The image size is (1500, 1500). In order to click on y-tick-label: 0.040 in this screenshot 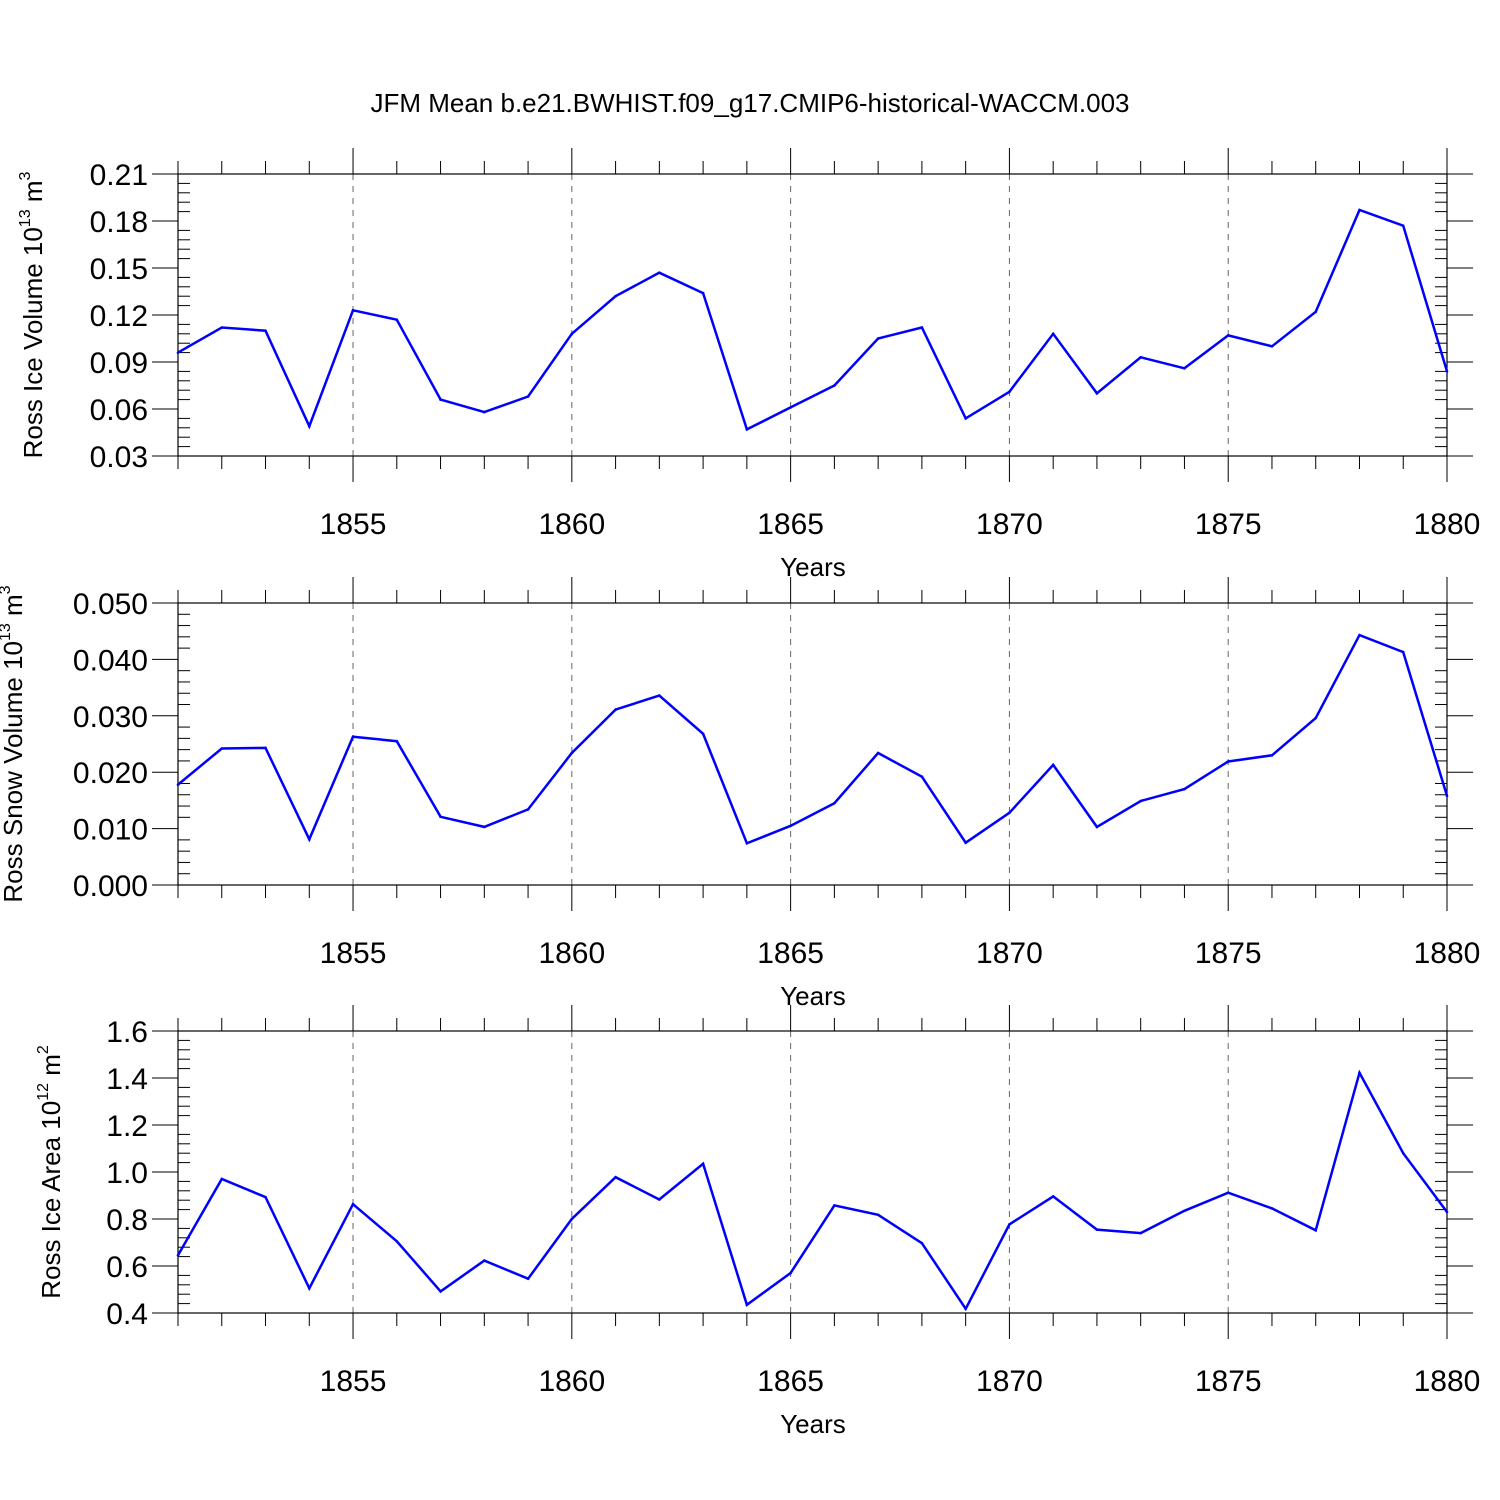, I will do `click(110, 660)`.